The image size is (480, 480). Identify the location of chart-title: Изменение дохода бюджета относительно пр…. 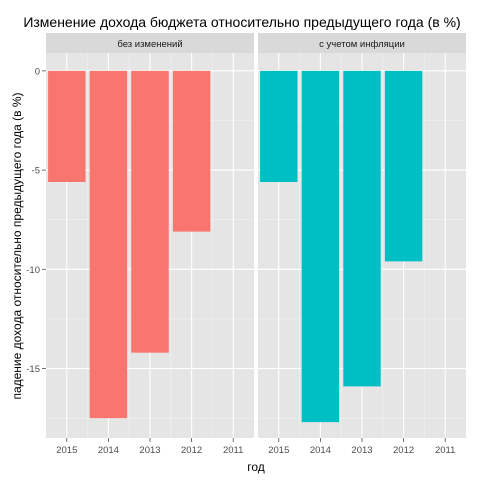
(241, 22).